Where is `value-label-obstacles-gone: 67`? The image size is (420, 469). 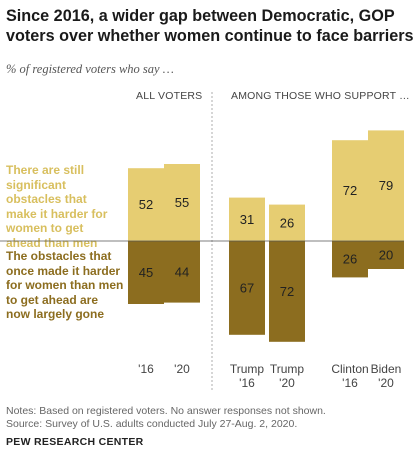 value-label-obstacles-gone: 67 is located at coordinates (247, 287).